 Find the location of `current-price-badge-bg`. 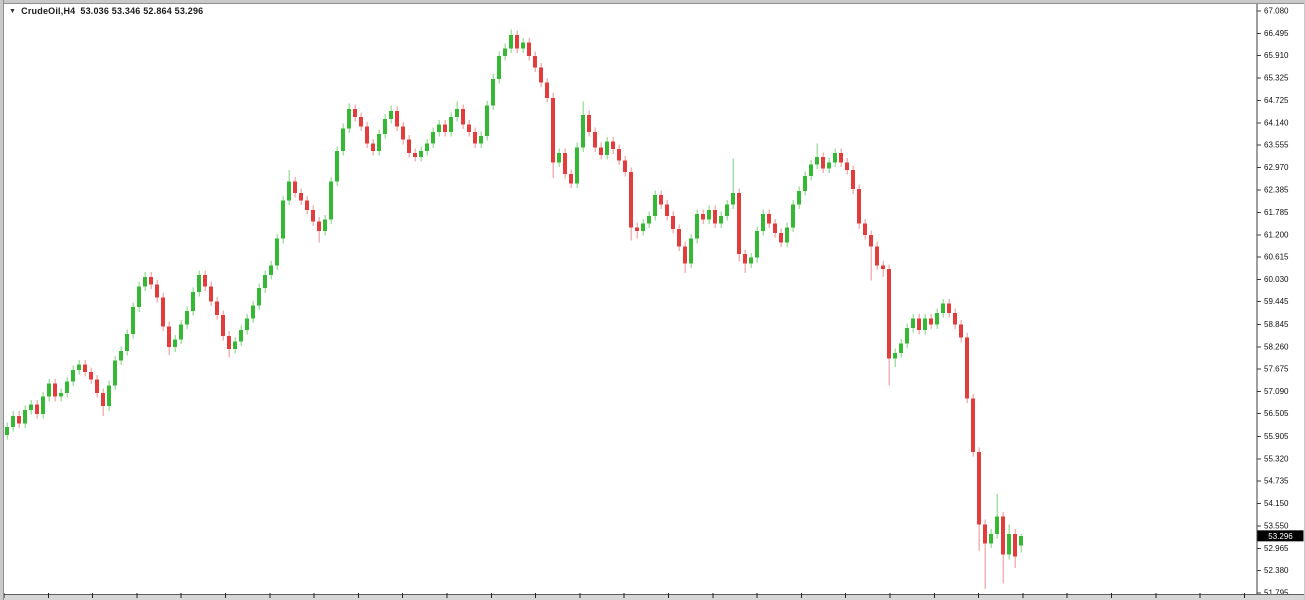

current-price-badge-bg is located at coordinates (1280, 536).